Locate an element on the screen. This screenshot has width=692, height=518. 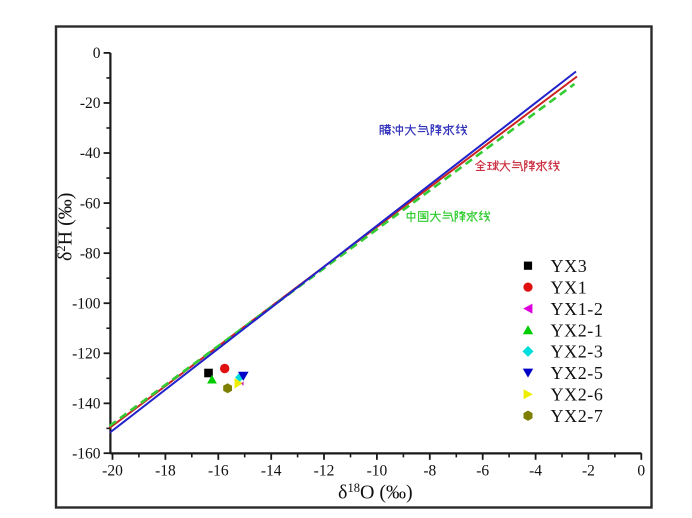
svg-text: -16 is located at coordinates (218, 471).